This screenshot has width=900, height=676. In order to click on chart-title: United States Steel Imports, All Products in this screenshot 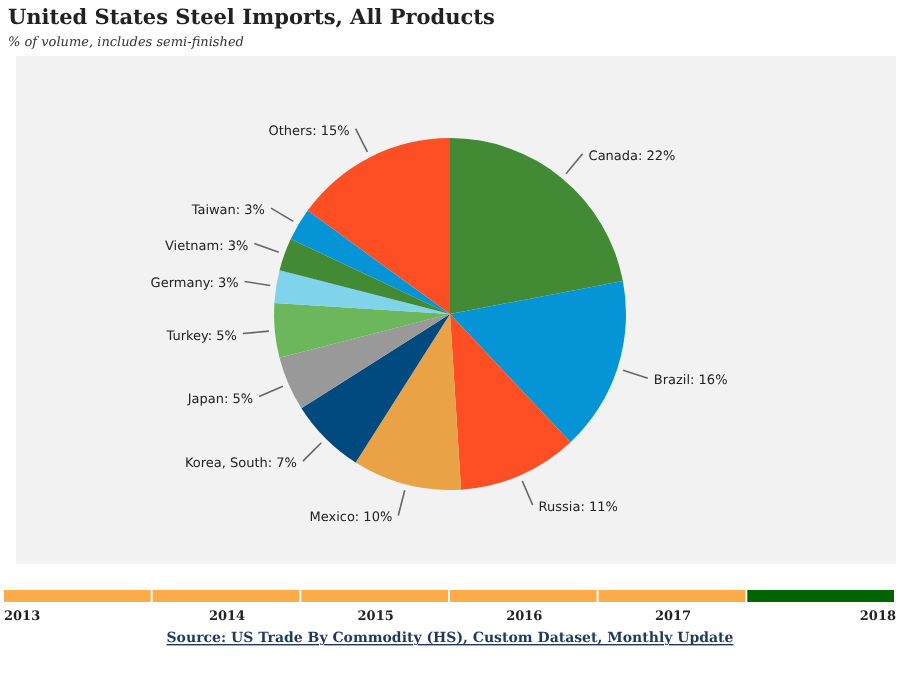, I will do `click(251, 18)`.